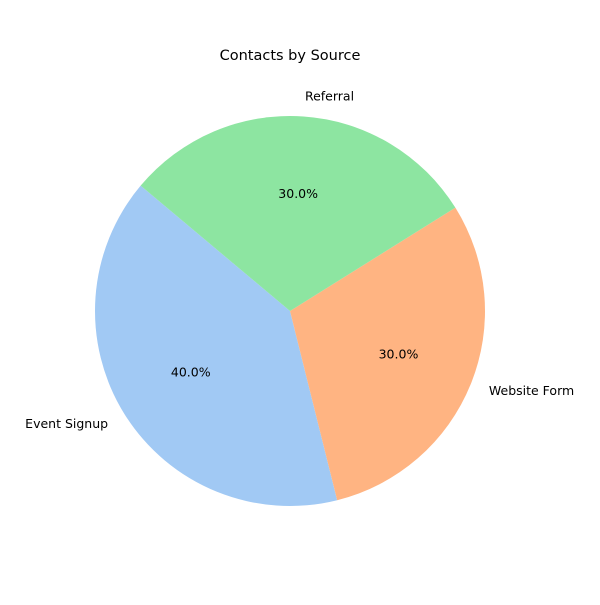 This screenshot has width=600, height=605. I want to click on slice-label-website-form: Website Form, so click(531, 390).